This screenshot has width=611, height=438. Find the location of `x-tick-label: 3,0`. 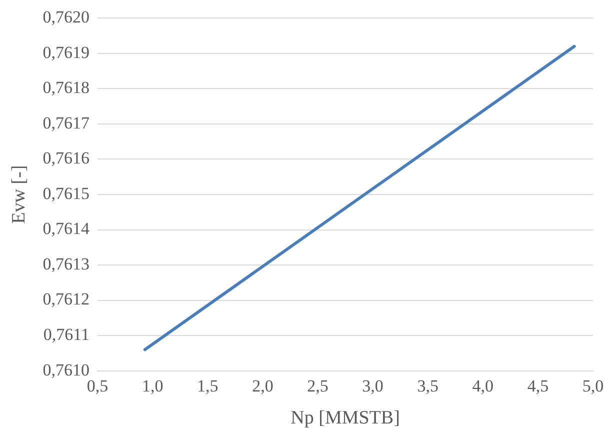

x-tick-label: 3,0 is located at coordinates (373, 386).